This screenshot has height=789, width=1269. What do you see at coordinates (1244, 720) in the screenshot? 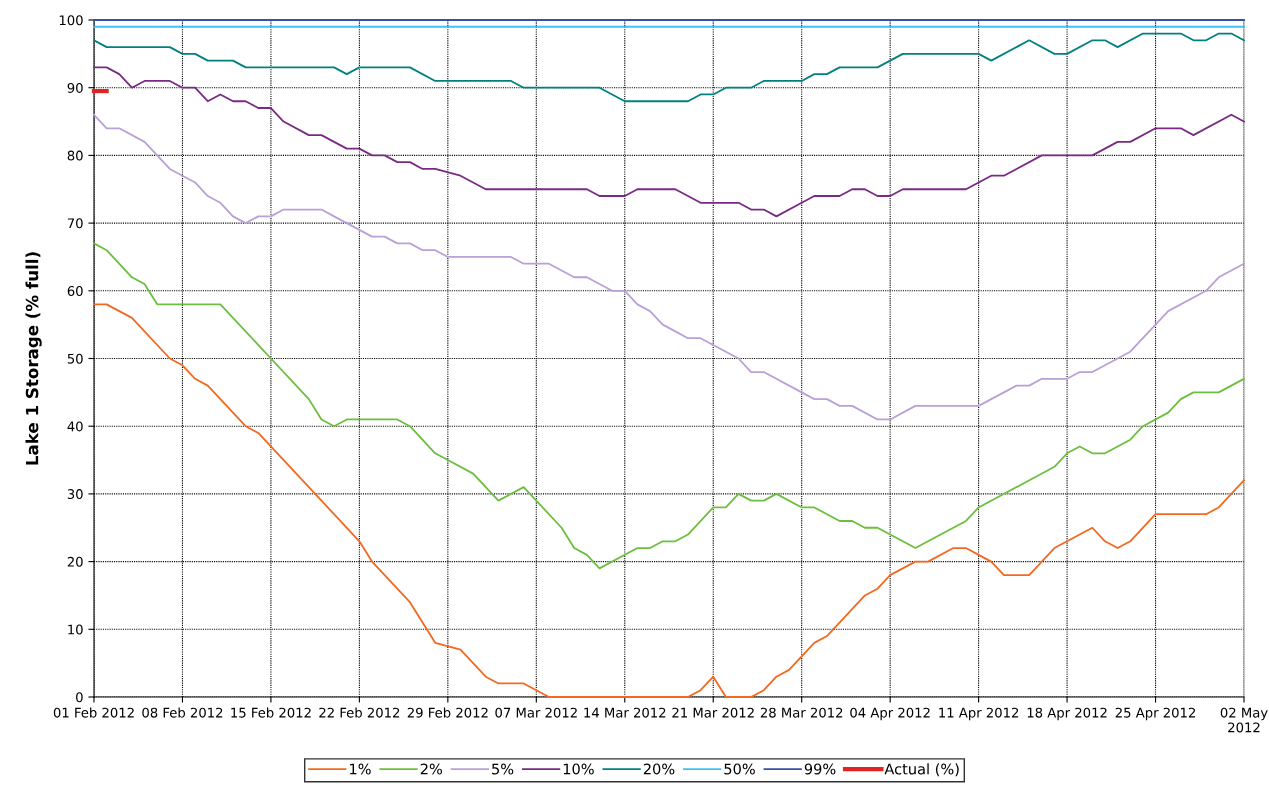
I see `x-tick-label: 02 May 2012` at bounding box center [1244, 720].